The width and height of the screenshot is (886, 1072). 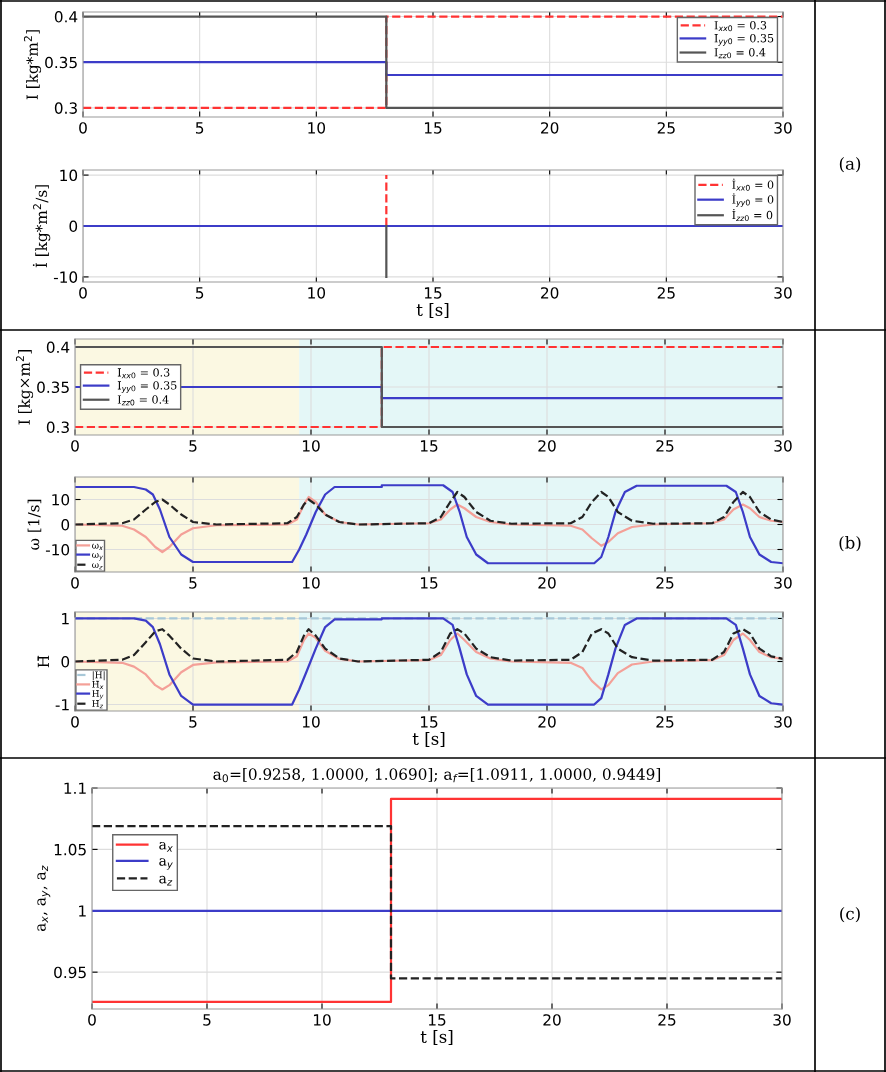 I want to click on legend-label: ω$_{x}$, so click(x=97, y=547).